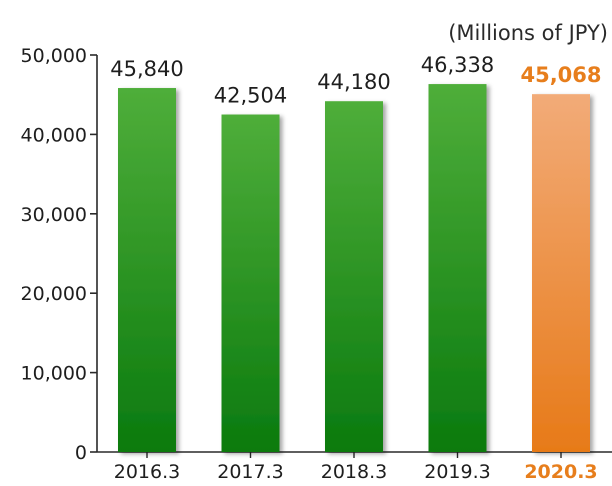  I want to click on bar-2017.3, so click(250, 283).